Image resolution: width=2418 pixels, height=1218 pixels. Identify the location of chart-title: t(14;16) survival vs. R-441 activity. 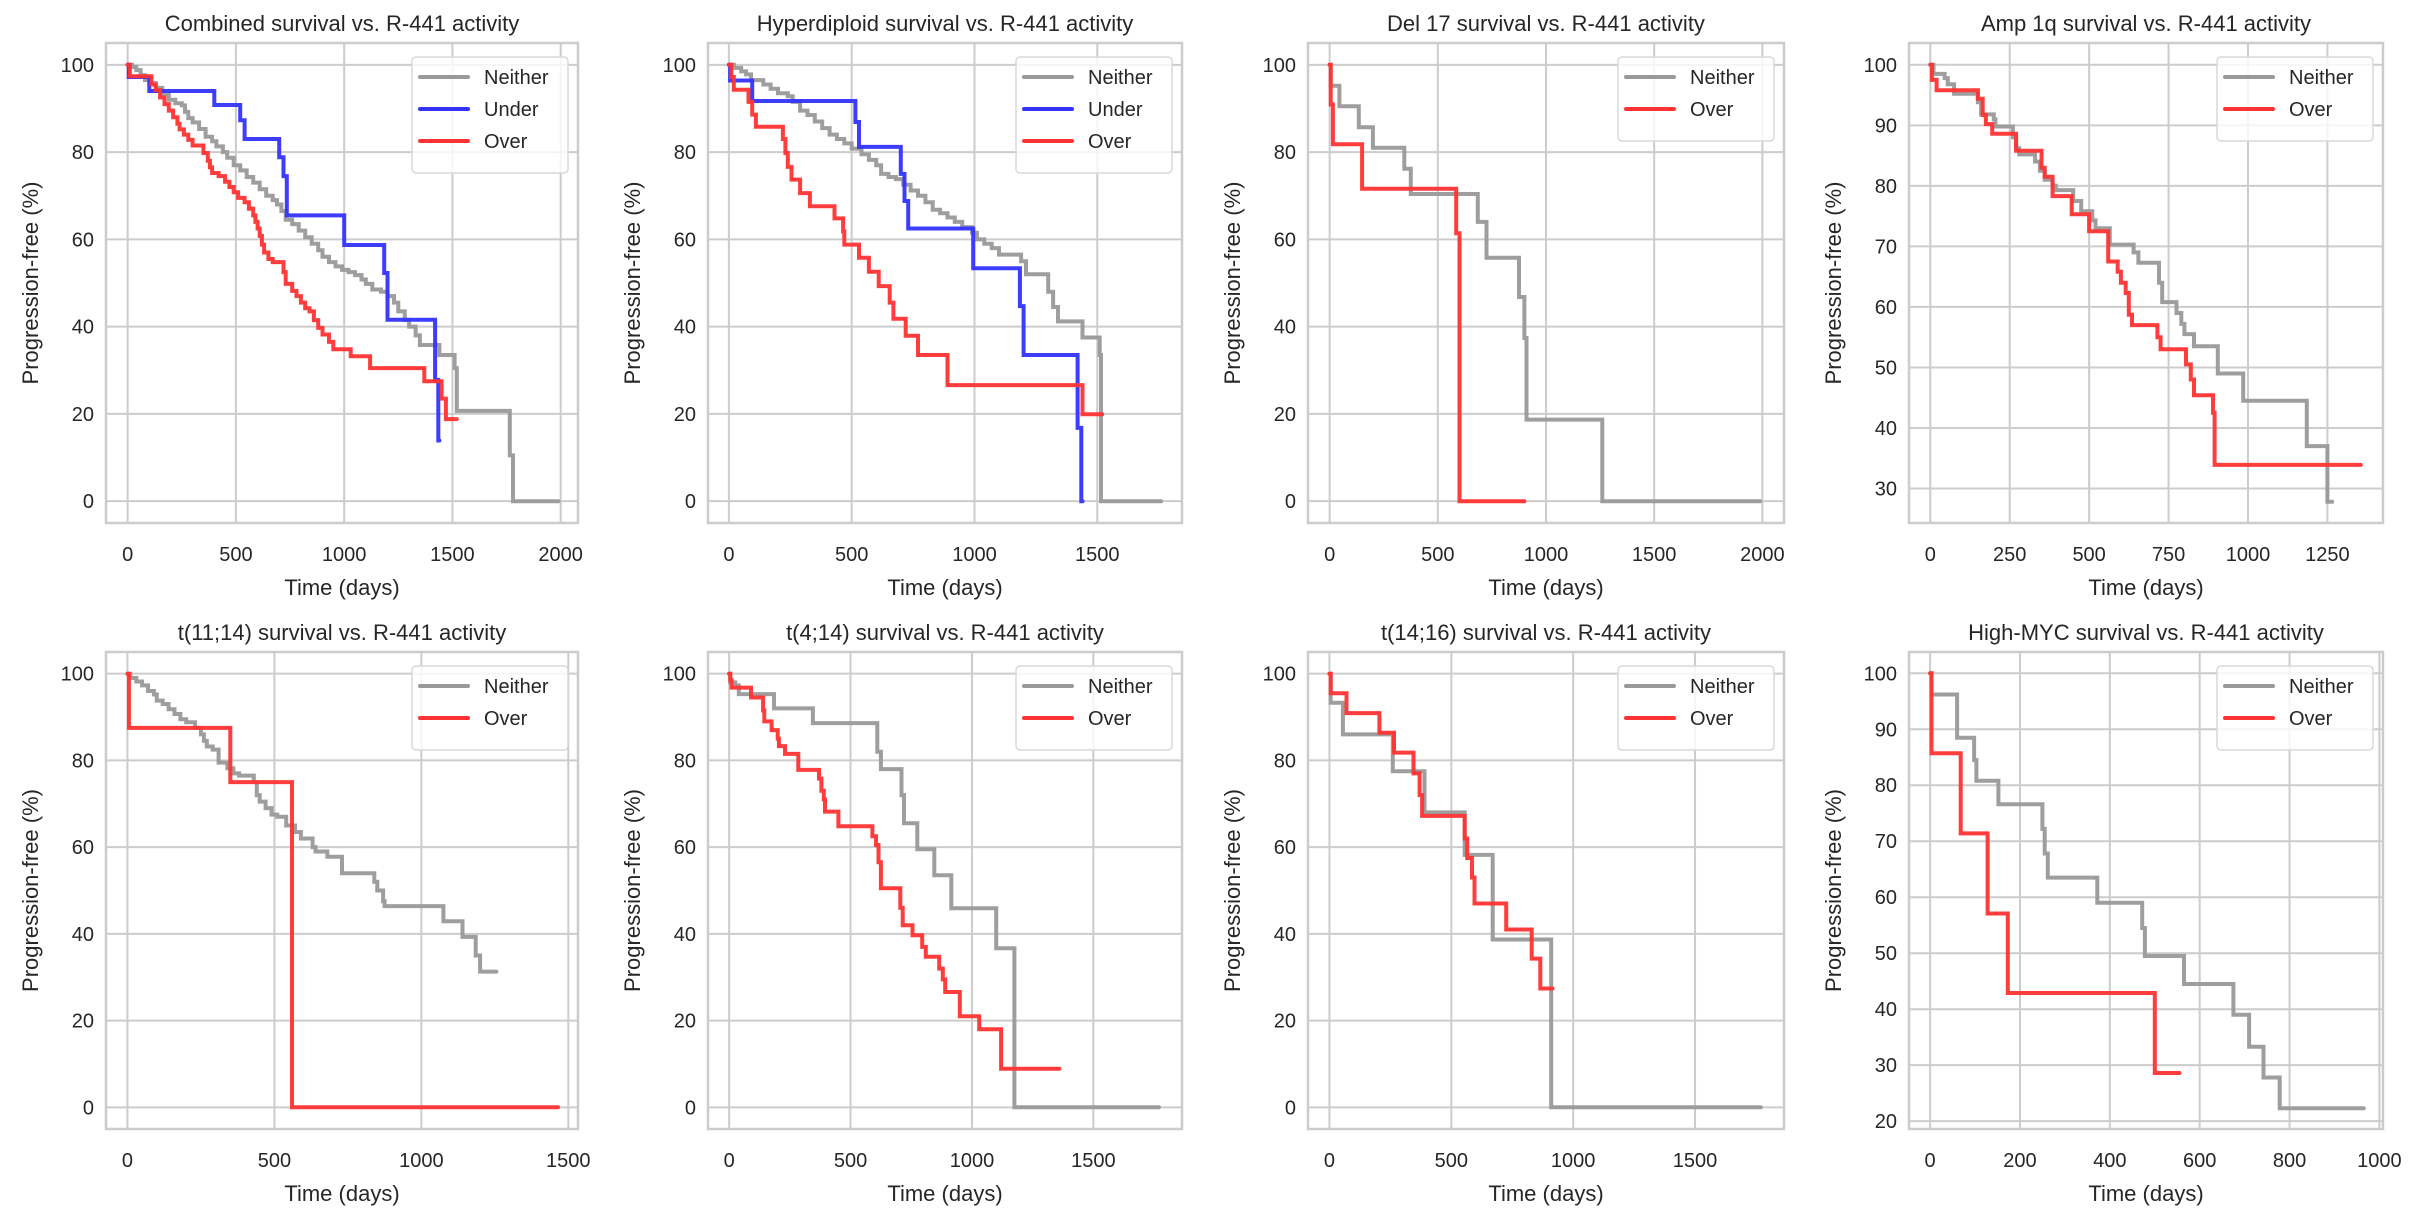
(1546, 632).